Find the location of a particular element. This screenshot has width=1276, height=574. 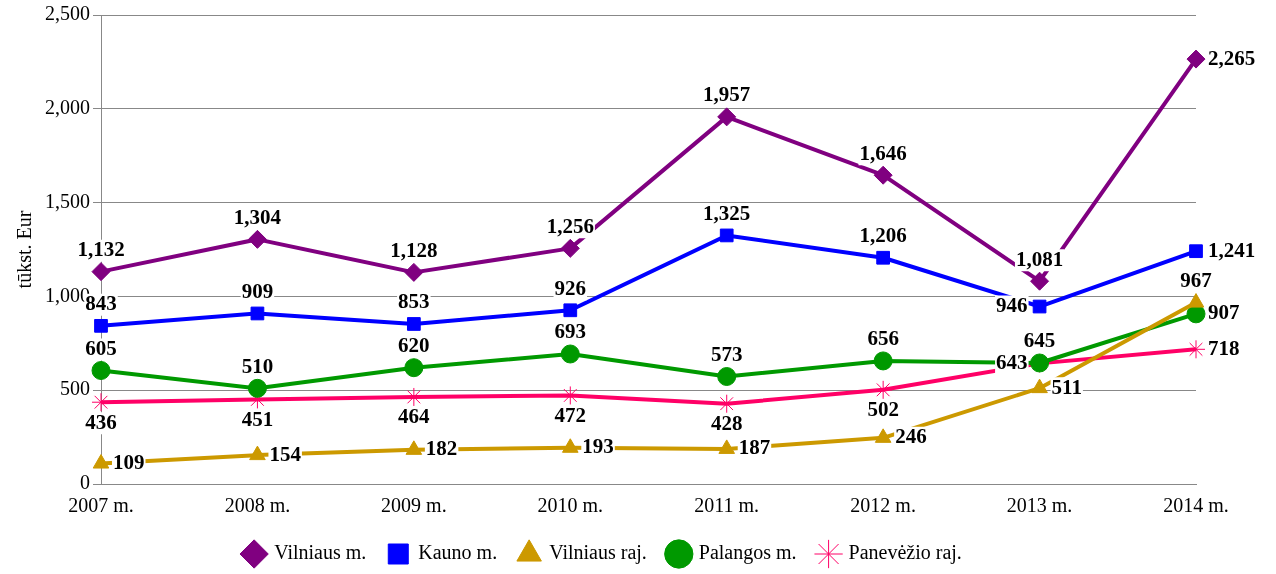

data-label: 1,957 is located at coordinates (727, 94).